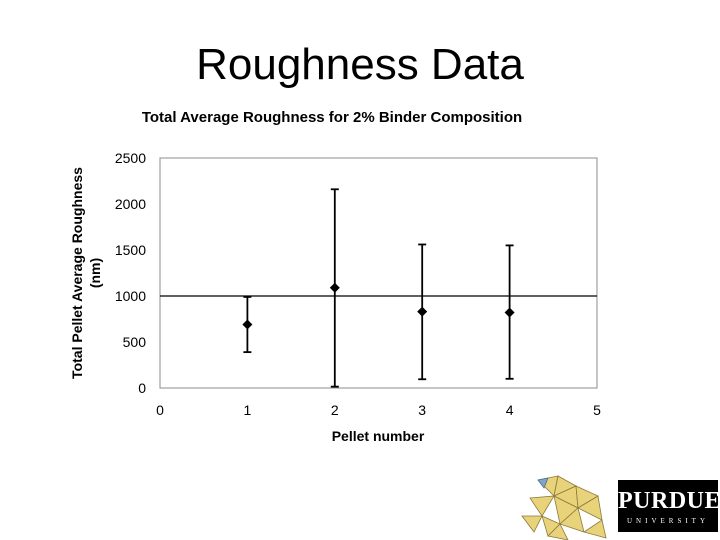 This screenshot has width=720, height=540. What do you see at coordinates (668, 521) in the screenshot?
I see `purdue-university-text: UNIVERSITY` at bounding box center [668, 521].